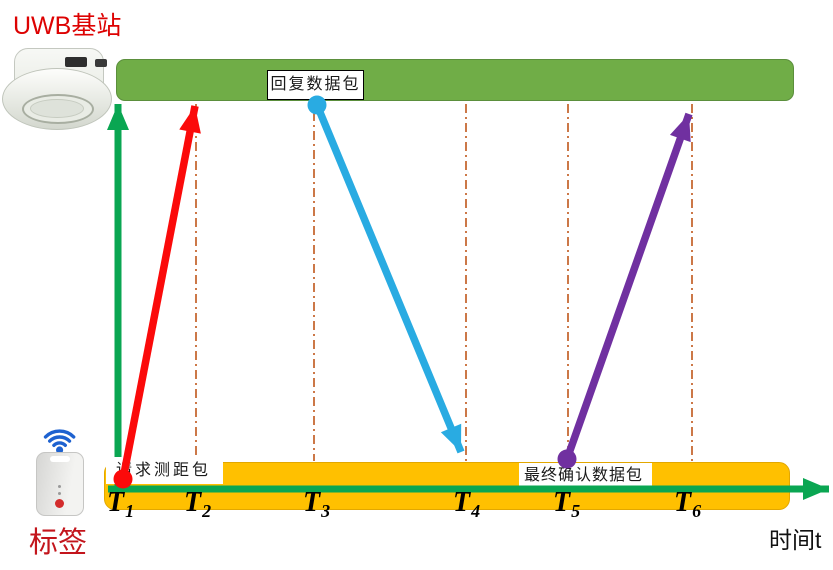 This screenshot has width=833, height=570. What do you see at coordinates (164, 470) in the screenshot?
I see `request-packet-text: 请求测距包` at bounding box center [164, 470].